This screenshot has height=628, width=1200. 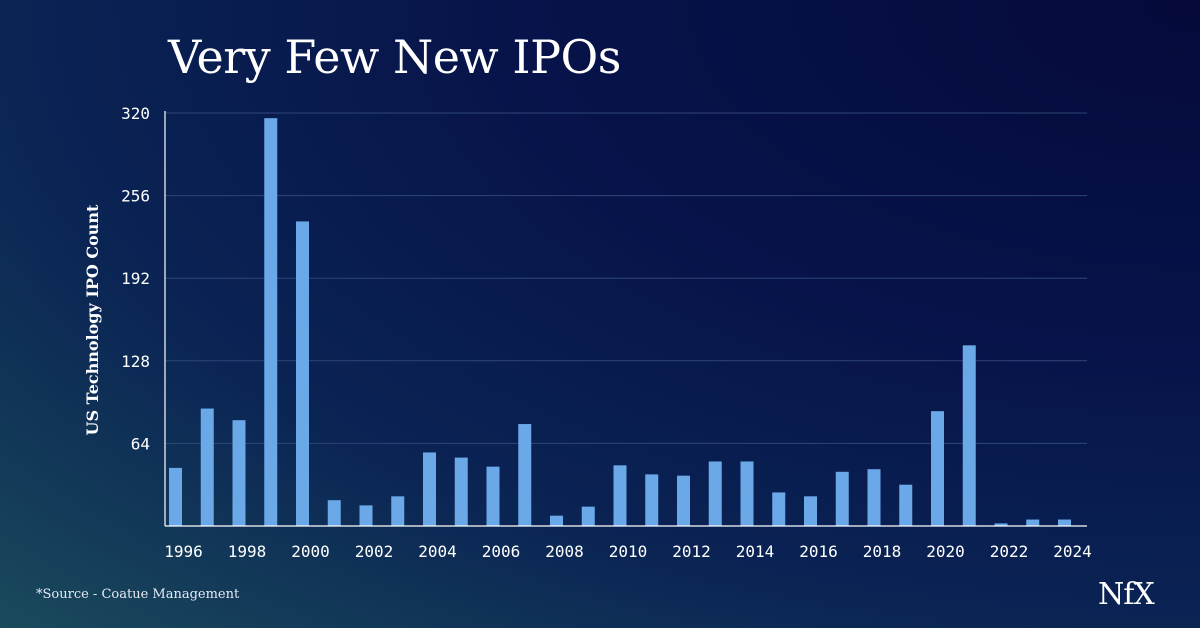 I want to click on bar-2009, so click(x=588, y=516).